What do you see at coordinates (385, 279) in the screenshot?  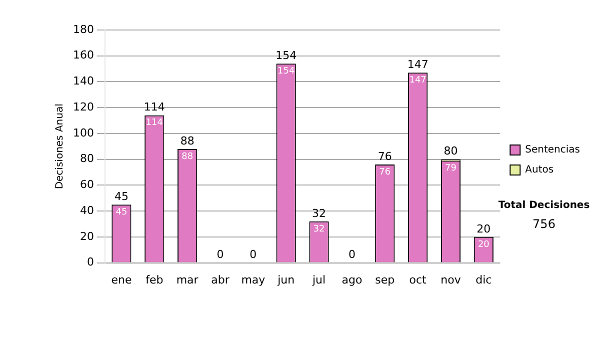 I see `x-tick-label: sep` at bounding box center [385, 279].